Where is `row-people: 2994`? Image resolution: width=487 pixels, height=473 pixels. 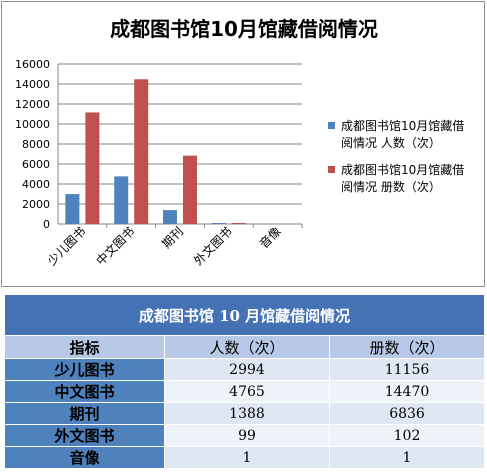 row-people: 2994 is located at coordinates (247, 369).